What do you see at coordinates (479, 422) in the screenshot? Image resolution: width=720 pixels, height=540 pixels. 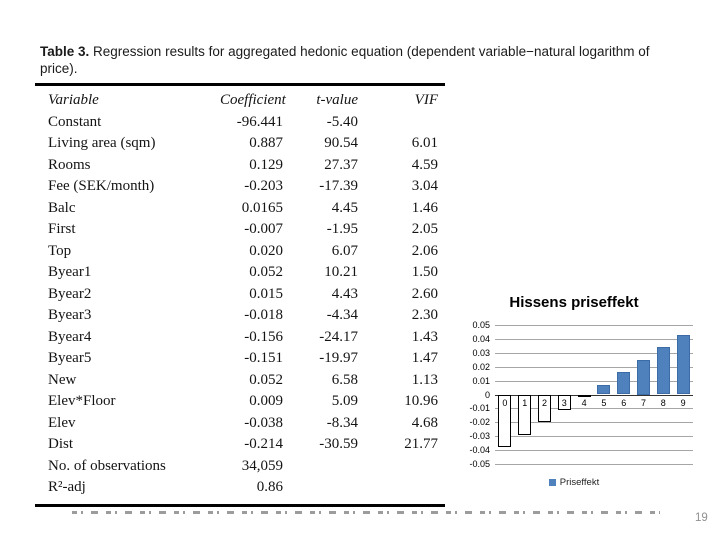 I see `y-tick-label: -0.02` at bounding box center [479, 422].